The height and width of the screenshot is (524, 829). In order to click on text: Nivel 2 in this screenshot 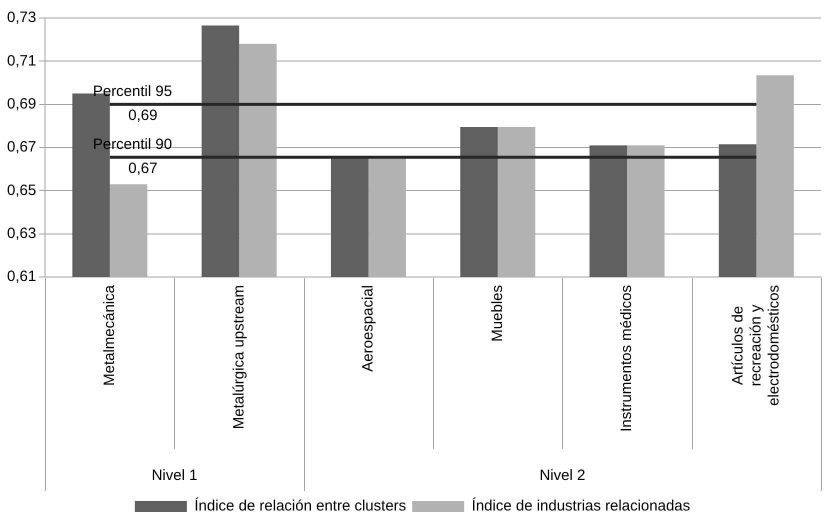, I will do `click(562, 475)`.